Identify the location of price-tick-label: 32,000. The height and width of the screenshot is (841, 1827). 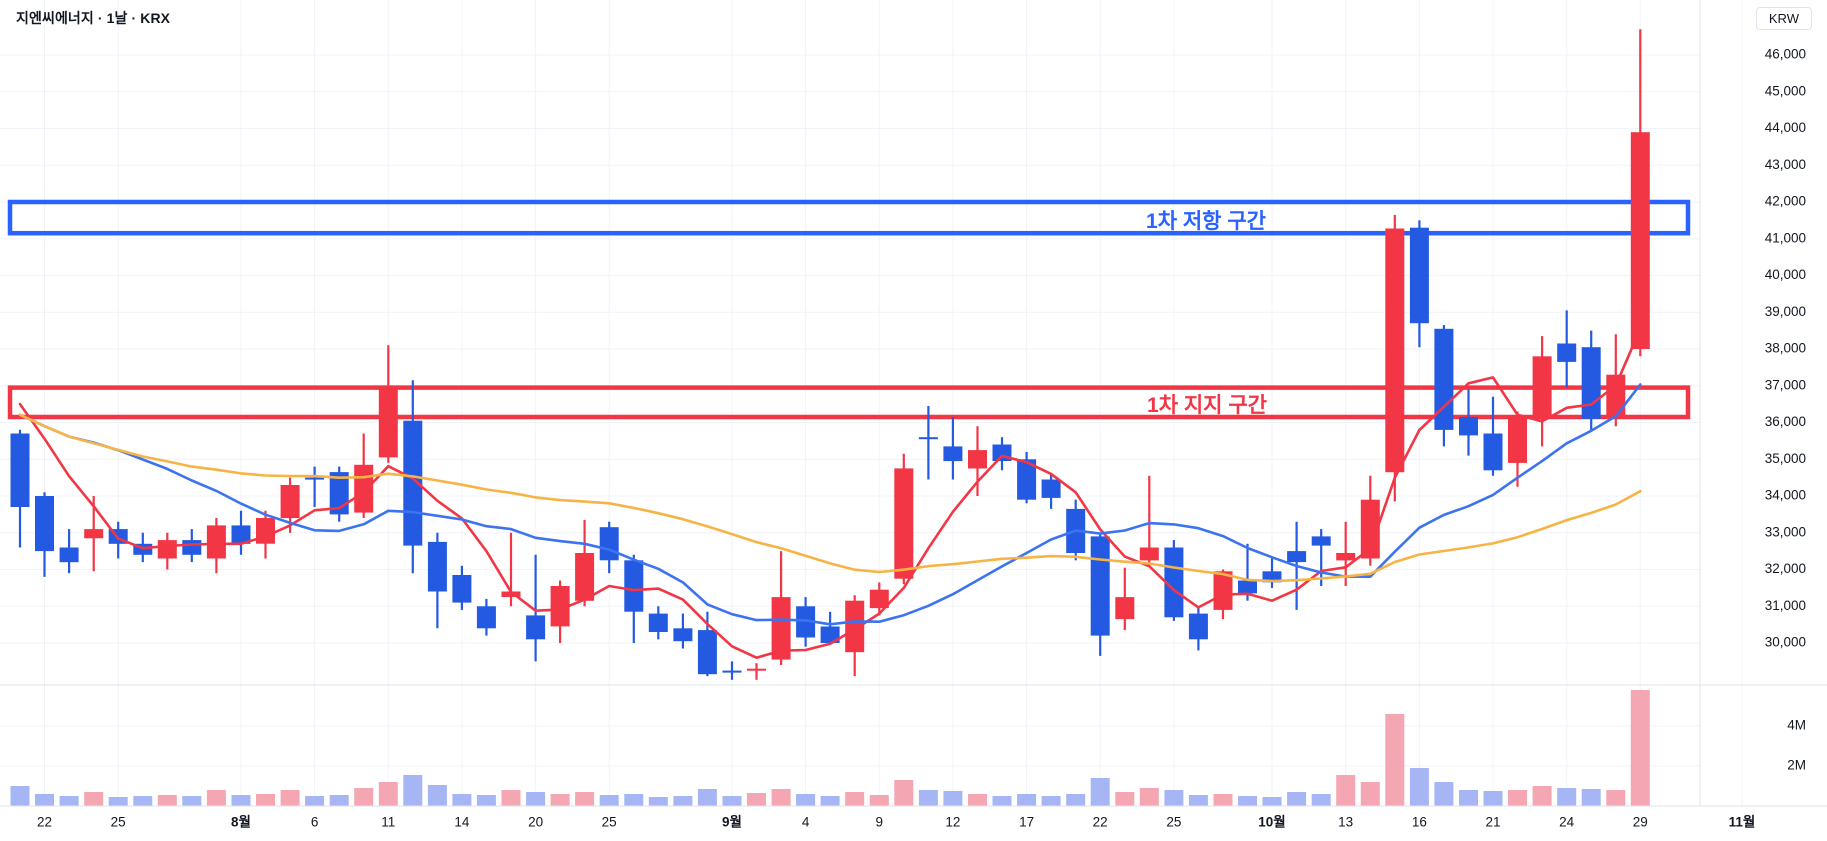
(1785, 568).